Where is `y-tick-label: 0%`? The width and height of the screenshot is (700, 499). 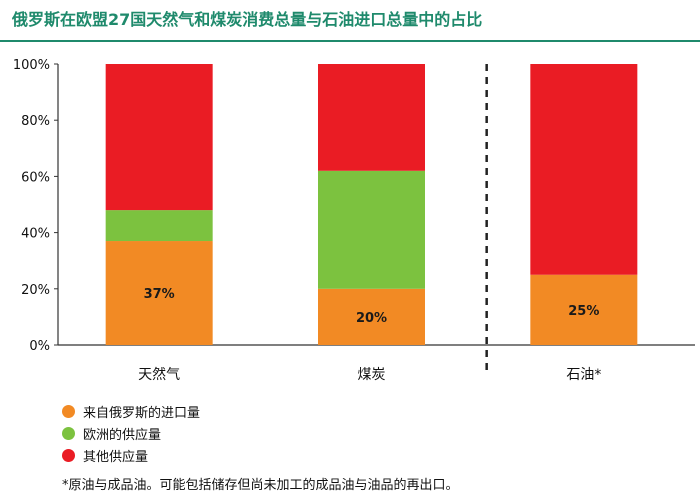
y-tick-label: 0% is located at coordinates (39, 346).